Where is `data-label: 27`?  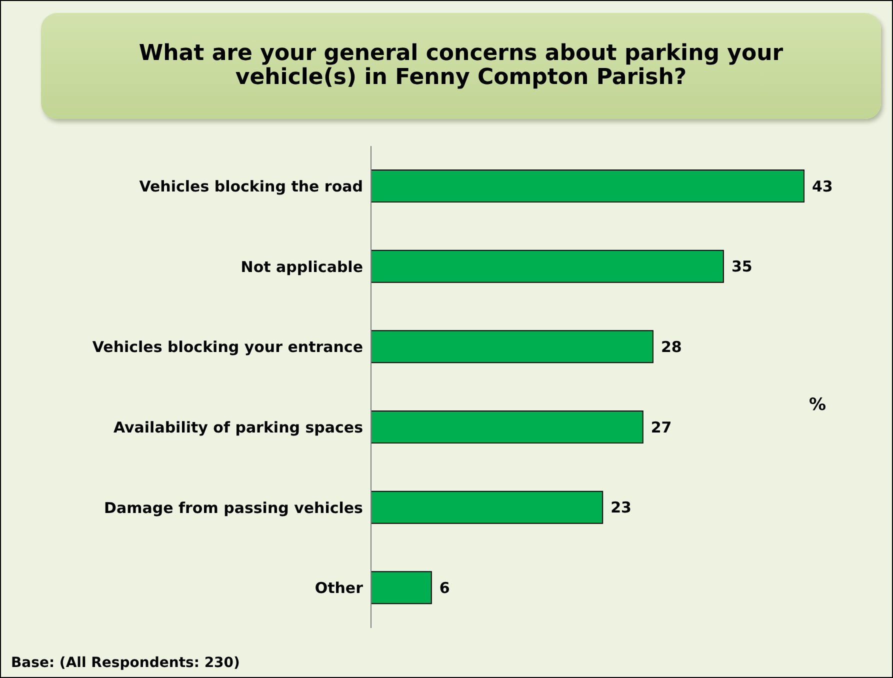 data-label: 27 is located at coordinates (661, 427).